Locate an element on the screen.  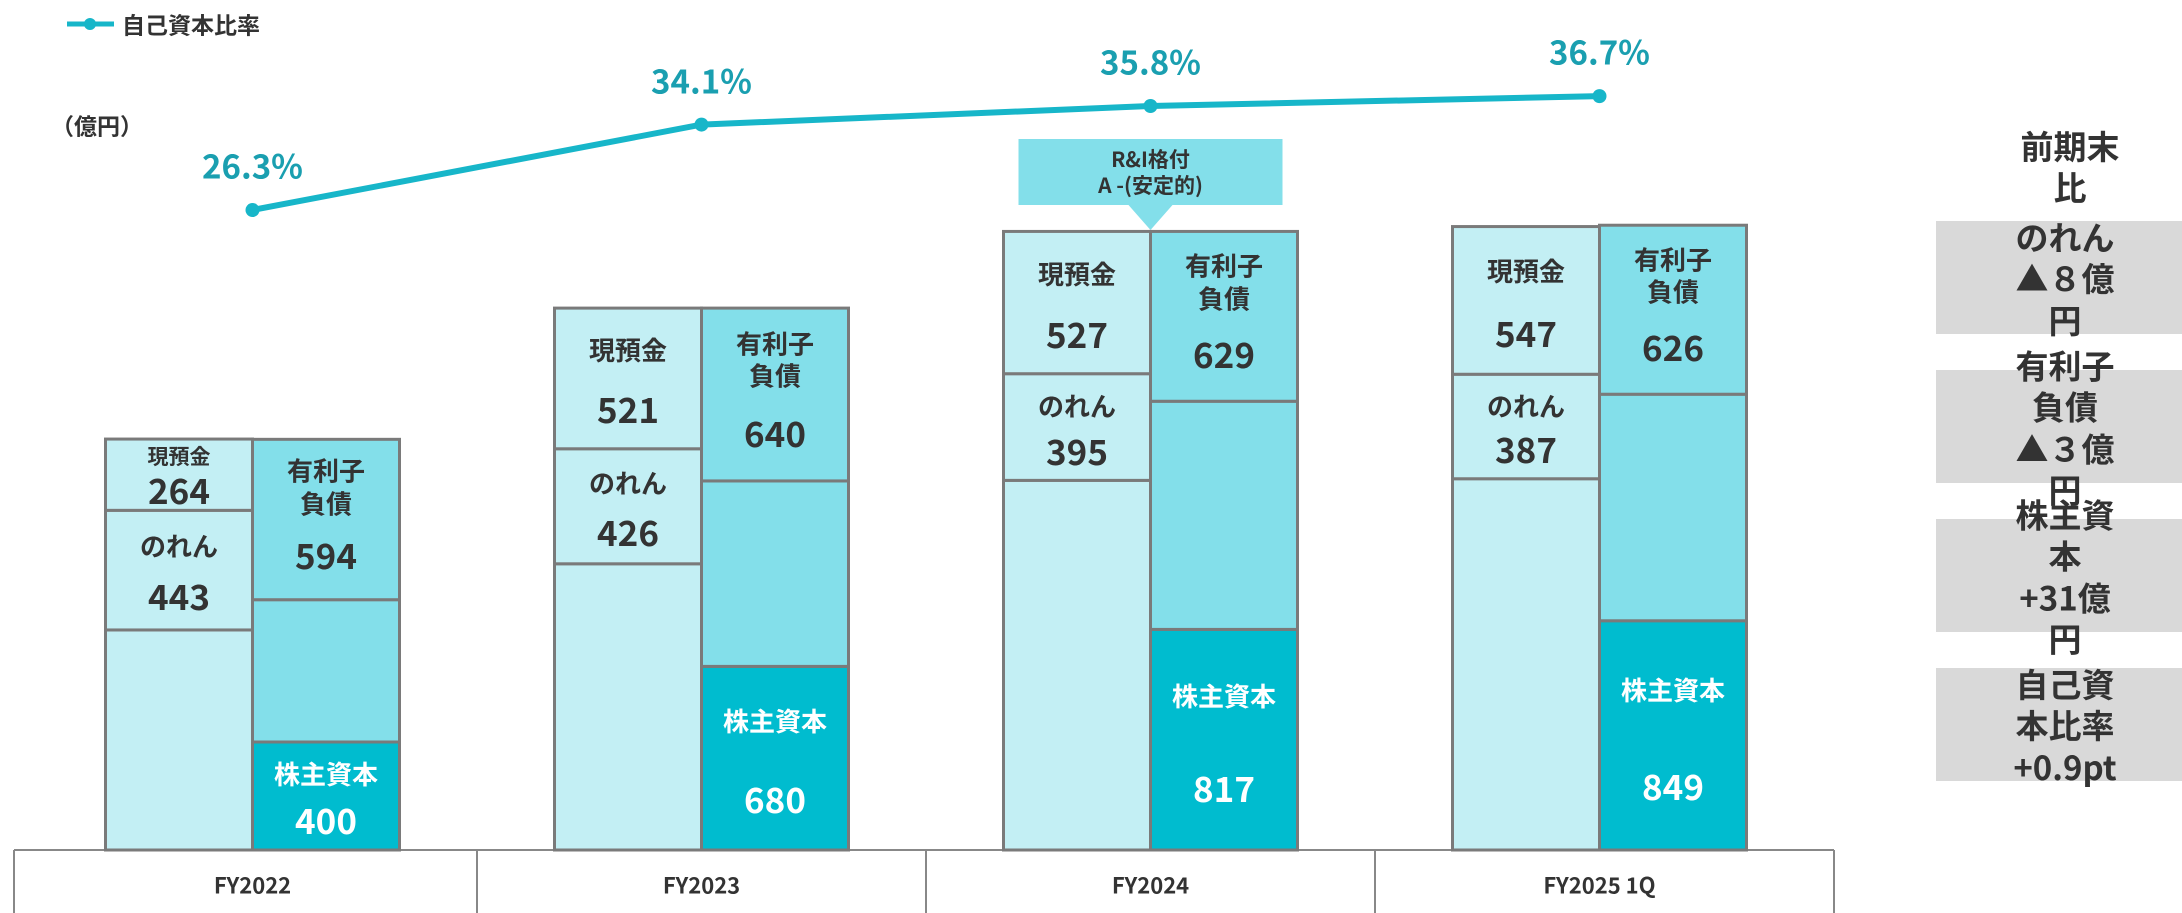
legend-marker is located at coordinates (90, 24).